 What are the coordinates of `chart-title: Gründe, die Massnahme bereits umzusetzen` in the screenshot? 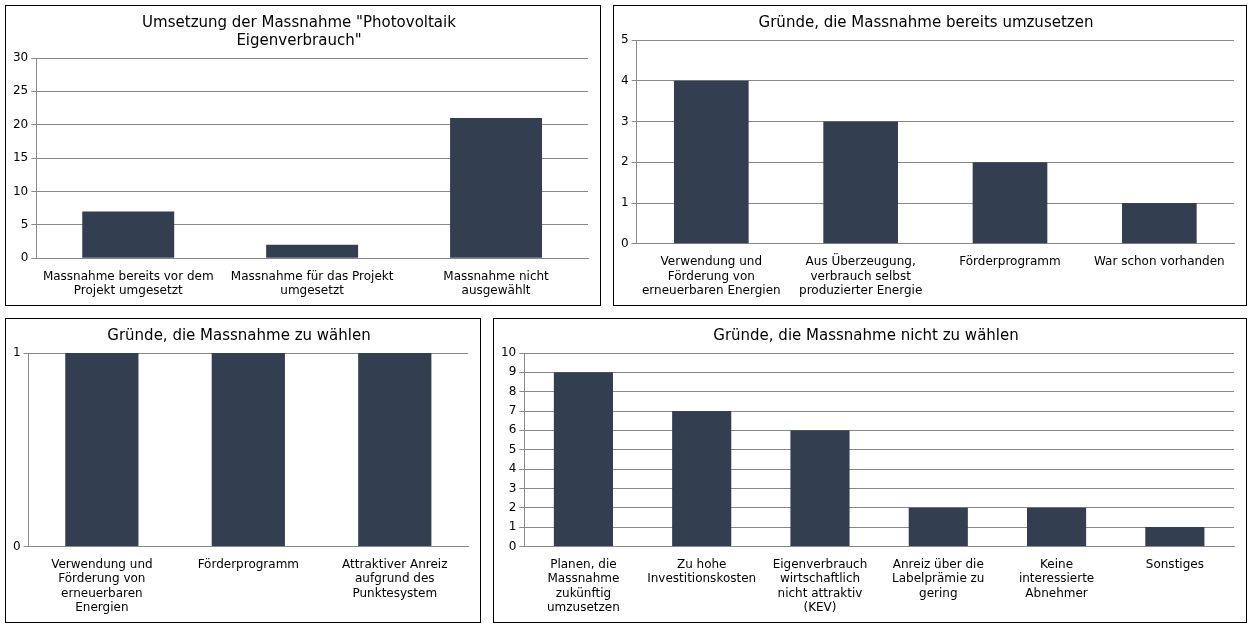 It's located at (926, 21).